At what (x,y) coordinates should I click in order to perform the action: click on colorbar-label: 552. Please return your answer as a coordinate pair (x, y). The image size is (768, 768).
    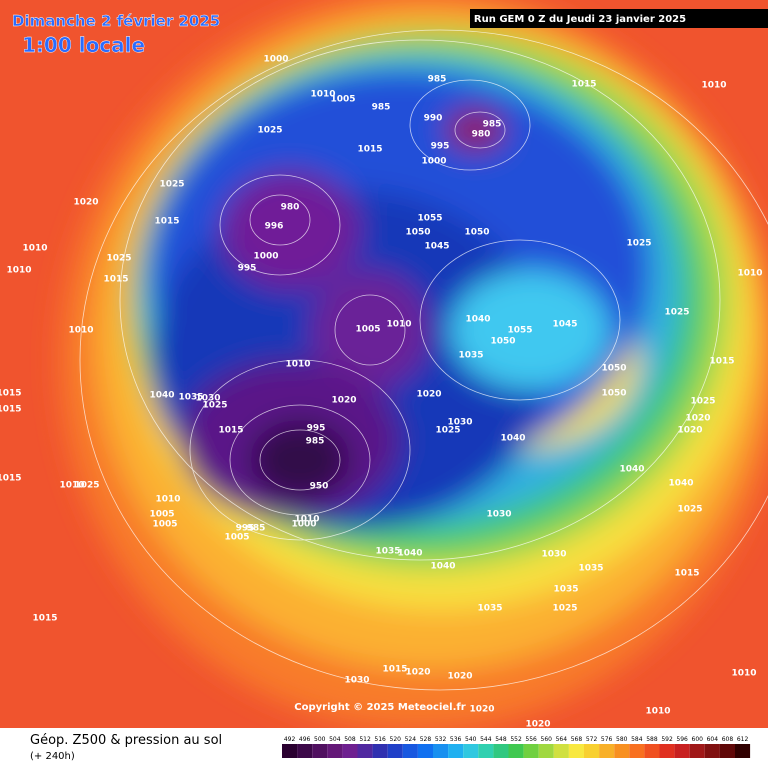
    Looking at the image, I should click on (516, 739).